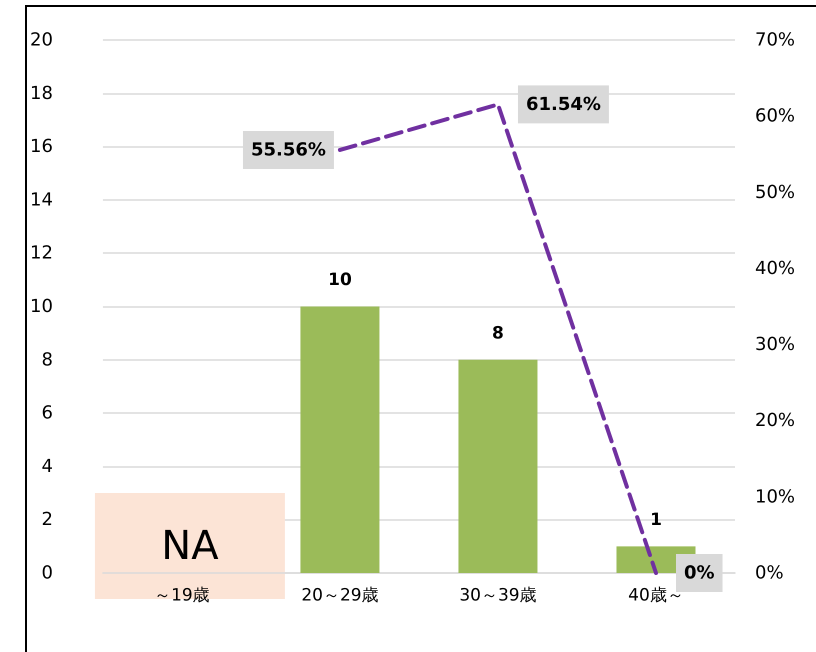 The height and width of the screenshot is (652, 816). I want to click on y2-tick-label: 30%, so click(775, 345).